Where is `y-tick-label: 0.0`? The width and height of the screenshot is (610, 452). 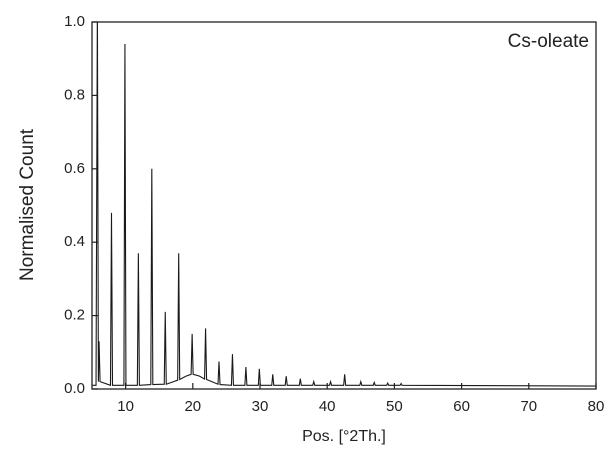
y-tick-label: 0.0 is located at coordinates (74, 388).